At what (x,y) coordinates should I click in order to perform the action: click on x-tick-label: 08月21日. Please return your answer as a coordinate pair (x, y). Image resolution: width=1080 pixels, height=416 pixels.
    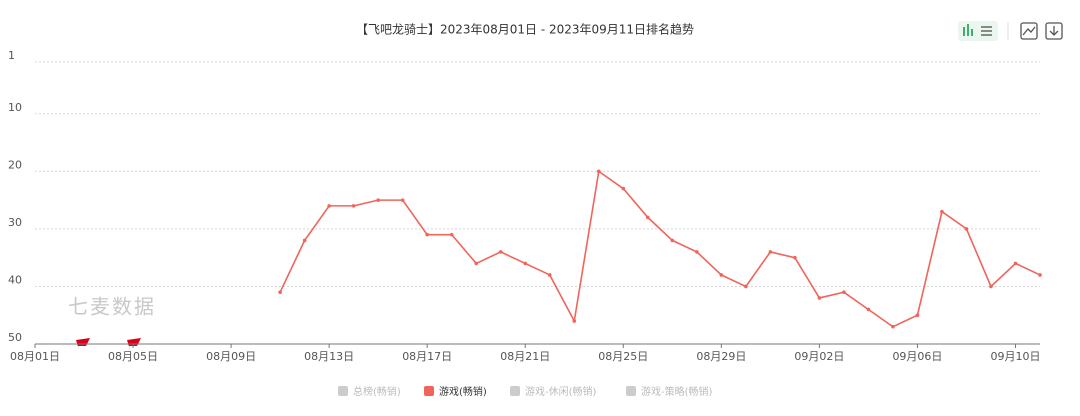
    Looking at the image, I should click on (525, 356).